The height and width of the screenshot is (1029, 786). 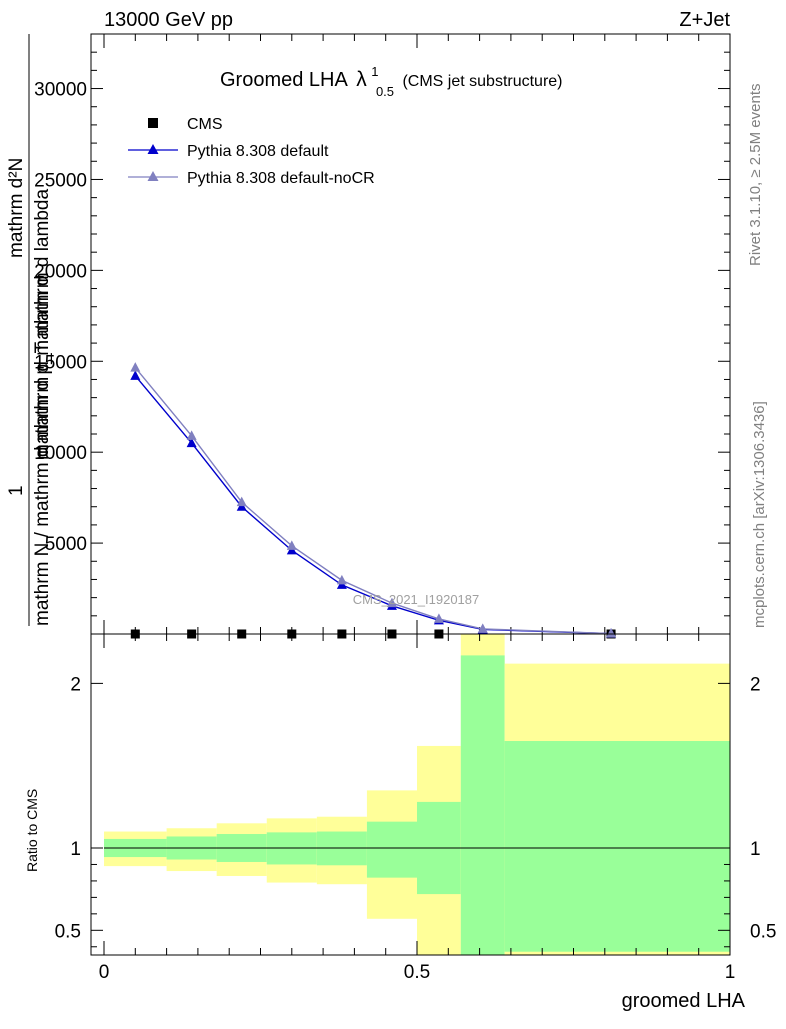 I want to click on main-ytick-label: 25000, so click(x=60, y=180).